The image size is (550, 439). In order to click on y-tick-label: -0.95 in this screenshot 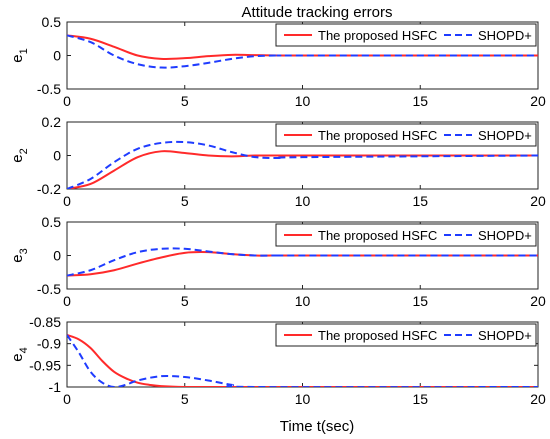, I will do `click(45, 365)`.